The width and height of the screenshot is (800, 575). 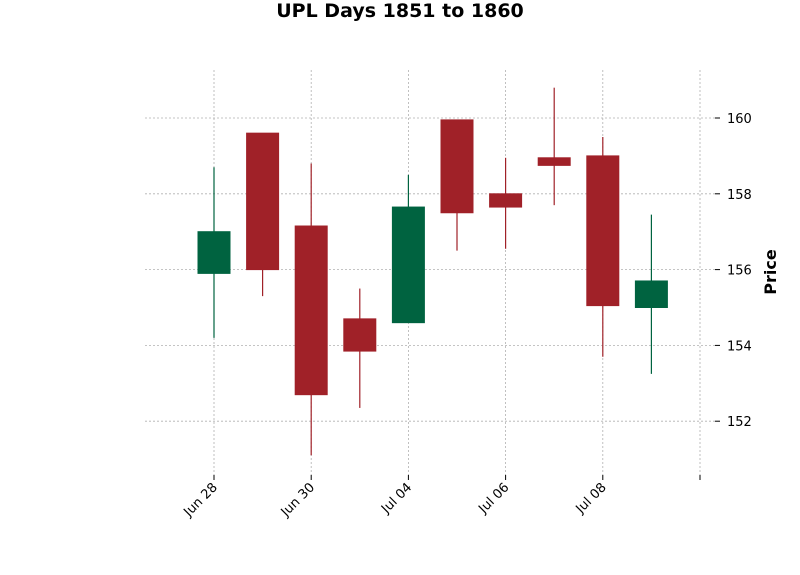 What do you see at coordinates (770, 272) in the screenshot?
I see `y-axis-label: Price` at bounding box center [770, 272].